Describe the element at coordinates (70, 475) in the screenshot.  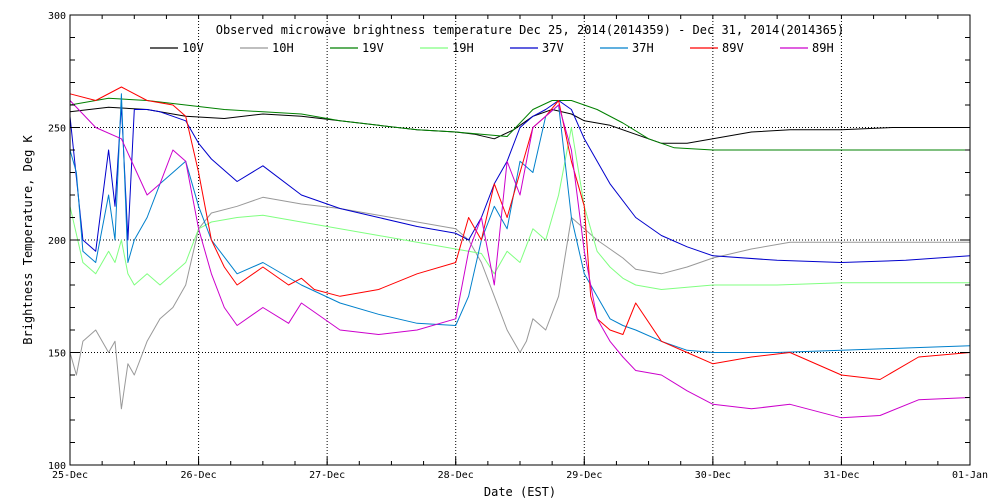
I see `x-tick-label: 25-Dec` at that location.